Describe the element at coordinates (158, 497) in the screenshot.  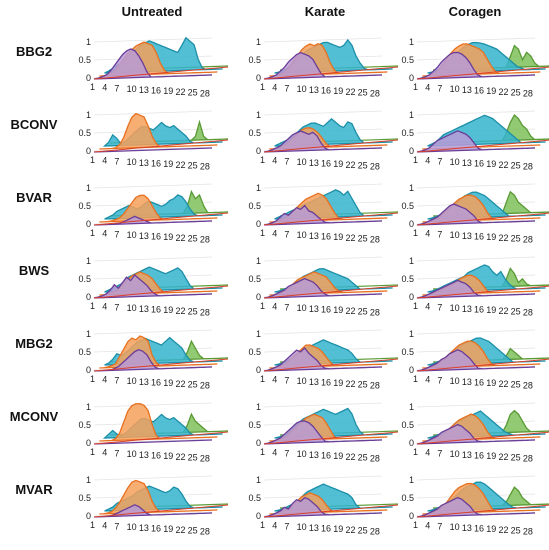
I see `series-b-area` at that location.